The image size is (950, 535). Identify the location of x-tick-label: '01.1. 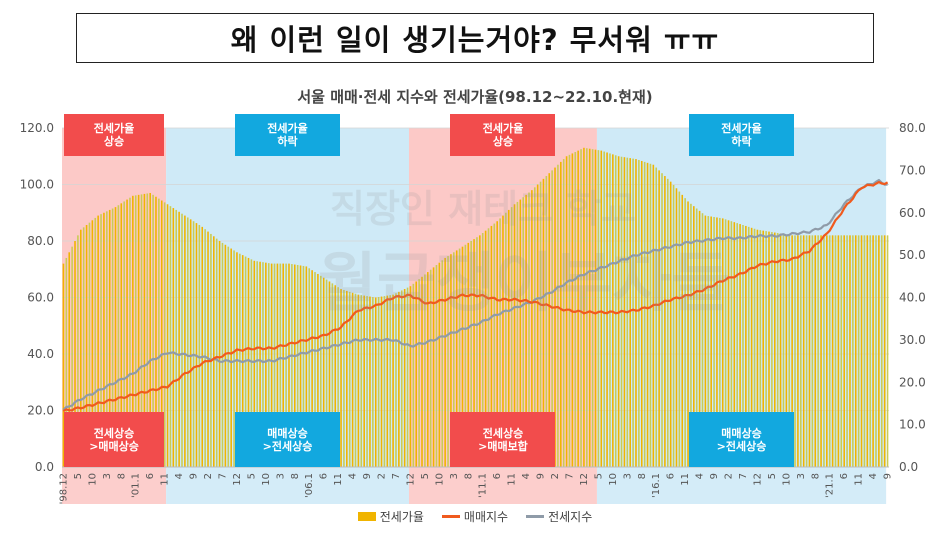
(136, 485).